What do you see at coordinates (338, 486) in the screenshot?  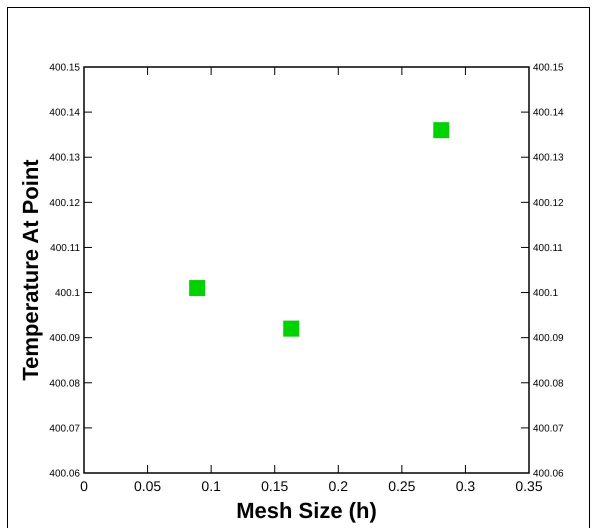 I see `x-tick-label: 0.2` at bounding box center [338, 486].